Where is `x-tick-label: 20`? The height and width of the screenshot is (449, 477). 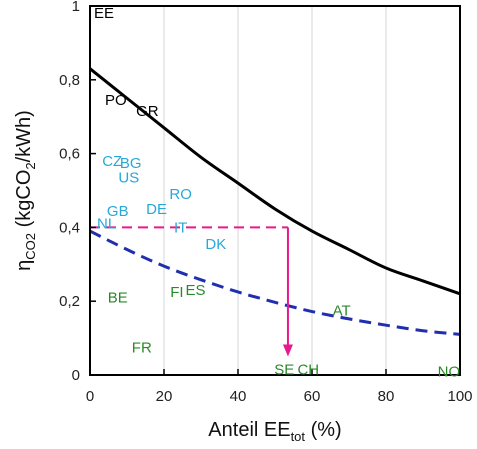 x-tick-label: 20 is located at coordinates (164, 396).